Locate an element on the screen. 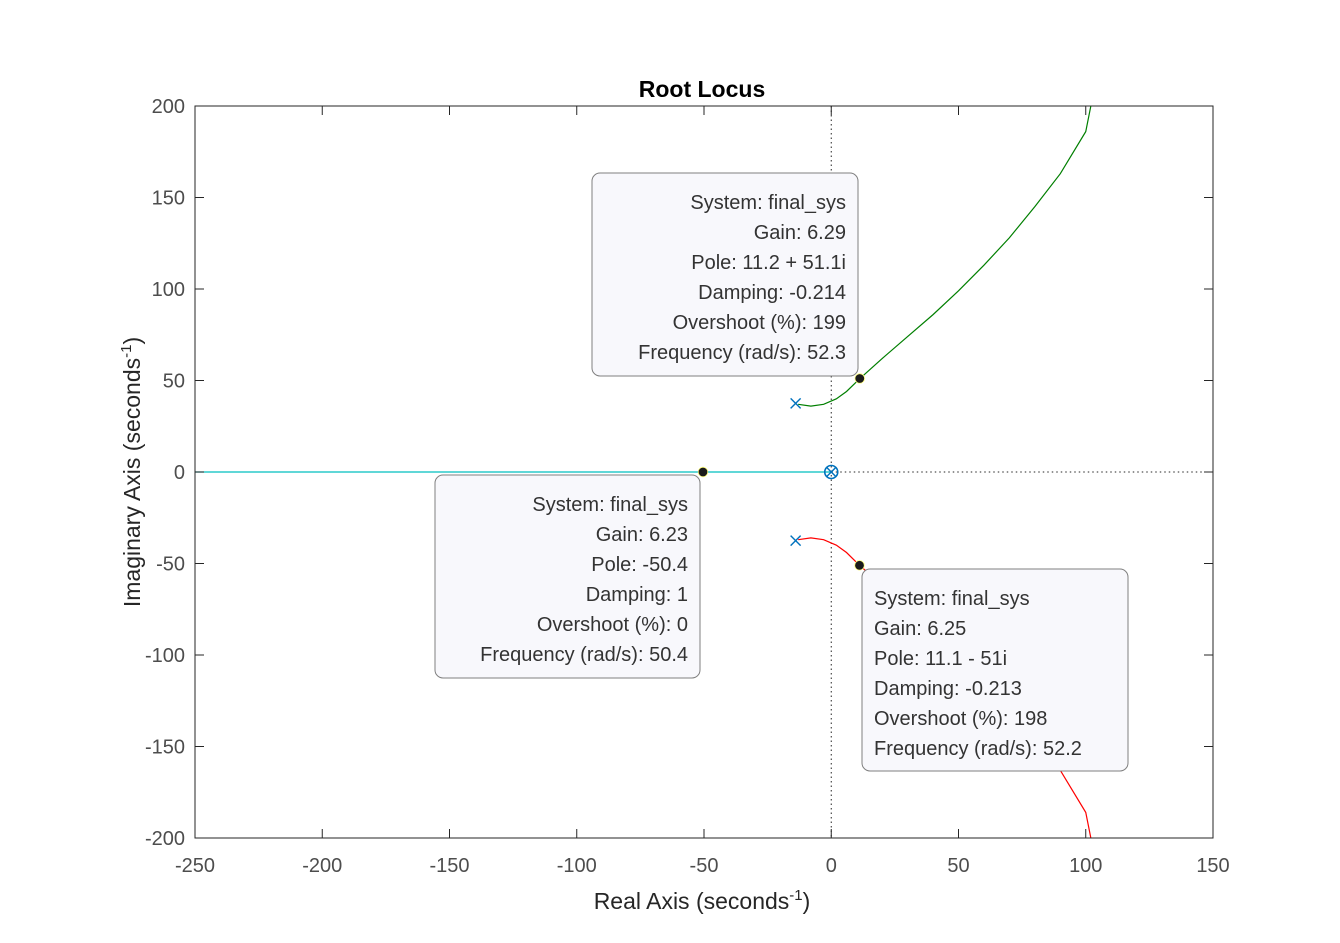 The width and height of the screenshot is (1340, 943). x-tick-label: 50 is located at coordinates (958, 866).